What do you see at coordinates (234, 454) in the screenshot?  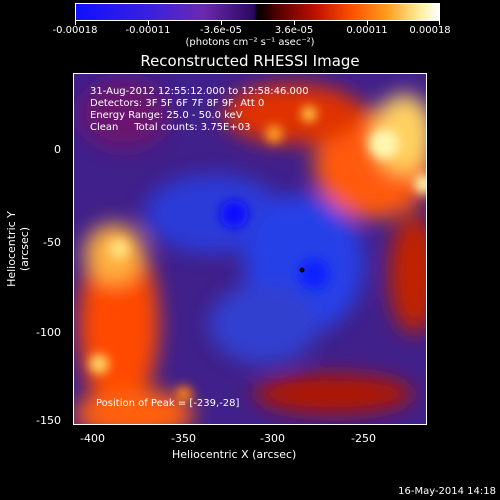 I see `x-axis-label: Heliocentric X (arcsec)` at bounding box center [234, 454].